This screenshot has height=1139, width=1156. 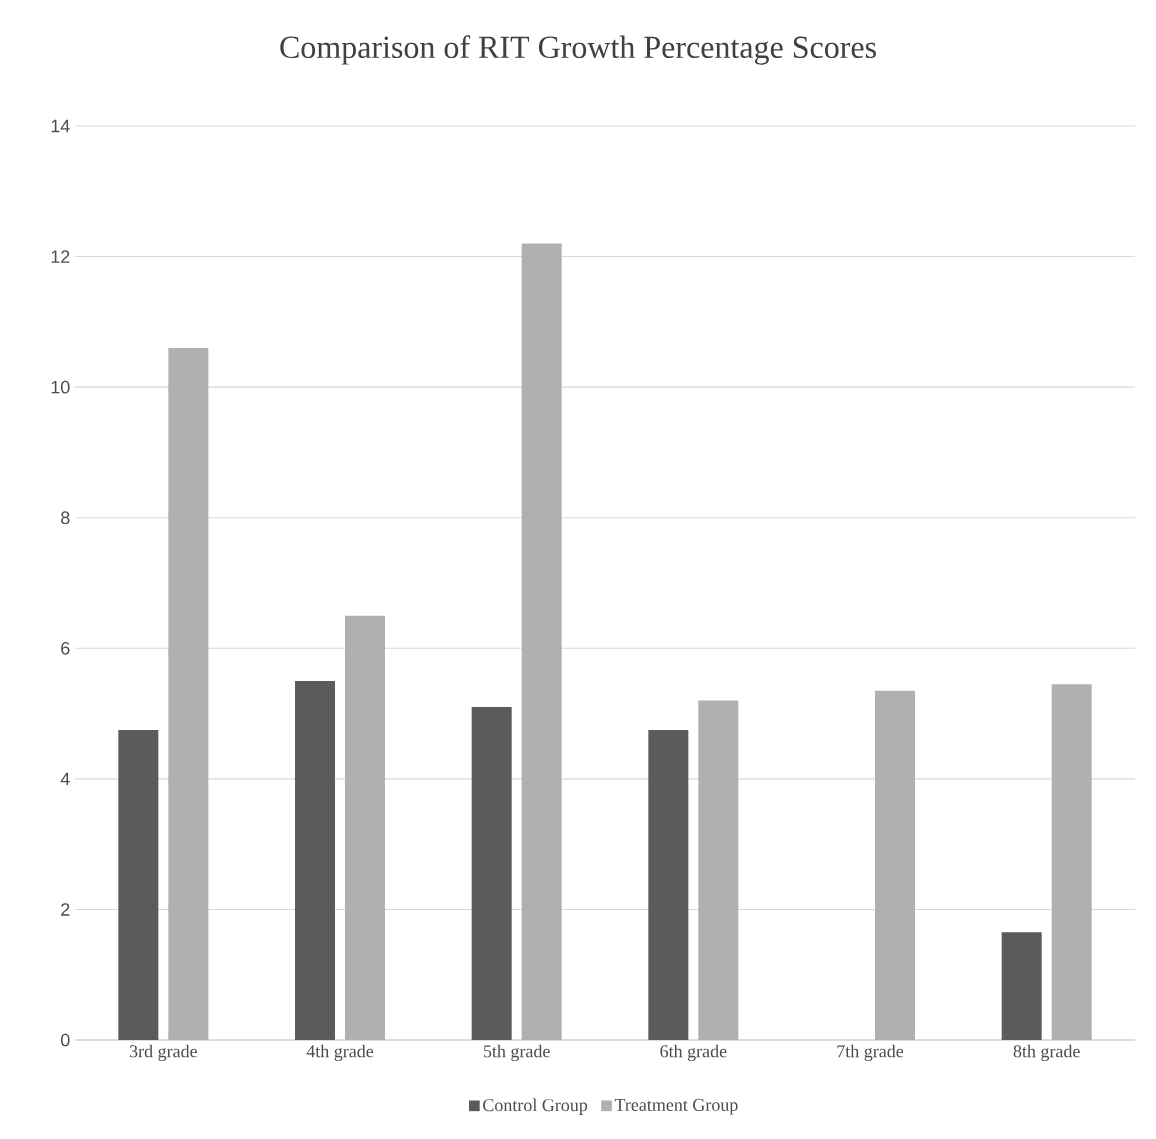 I want to click on y-tick-label: 8, so click(x=65, y=518).